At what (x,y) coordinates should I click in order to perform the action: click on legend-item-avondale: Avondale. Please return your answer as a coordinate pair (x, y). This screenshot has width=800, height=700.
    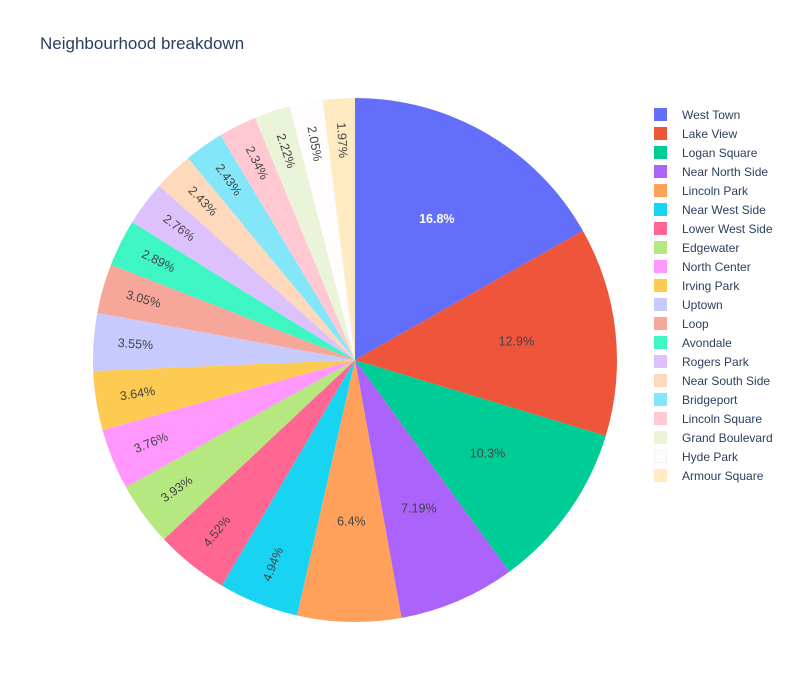
    Looking at the image, I should click on (713, 342).